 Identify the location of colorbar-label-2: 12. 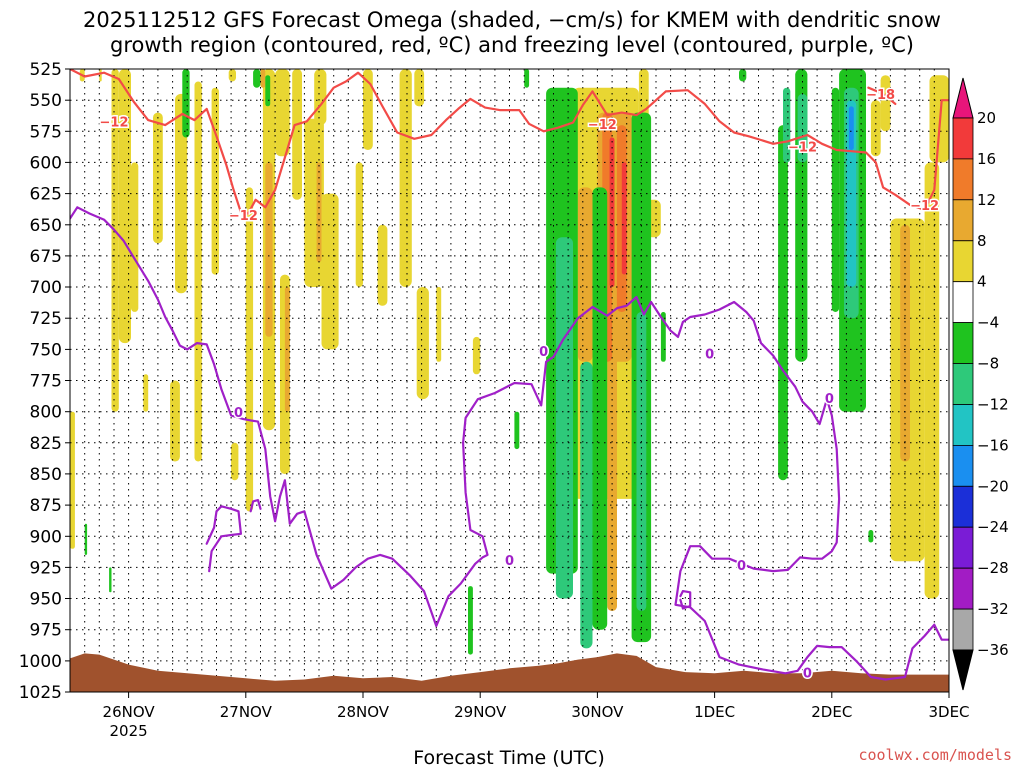
(986, 200).